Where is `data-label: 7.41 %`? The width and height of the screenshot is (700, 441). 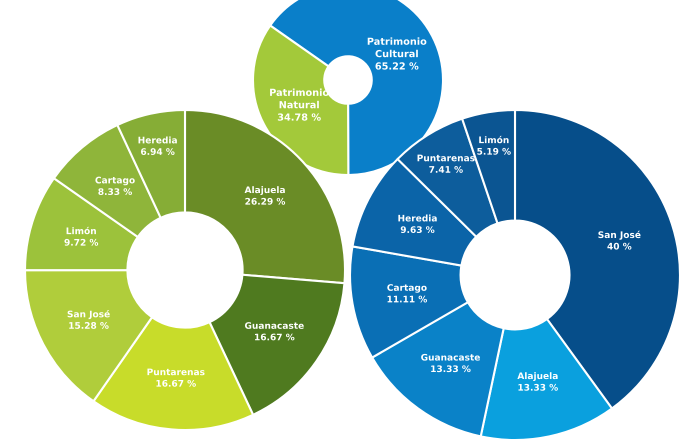
data-label: 7.41 % is located at coordinates (446, 169).